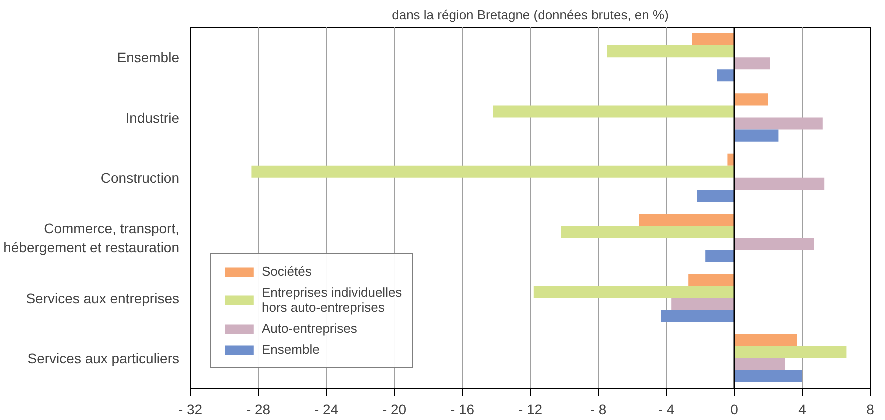  I want to click on legend-label: Ensemble, so click(291, 349).